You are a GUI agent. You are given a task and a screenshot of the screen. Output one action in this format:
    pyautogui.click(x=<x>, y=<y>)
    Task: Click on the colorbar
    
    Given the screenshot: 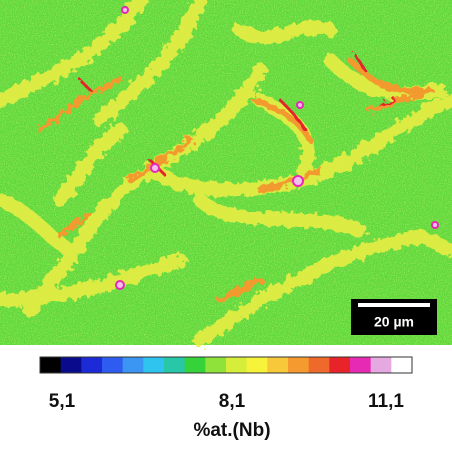 What is the action you would take?
    pyautogui.click(x=226, y=365)
    